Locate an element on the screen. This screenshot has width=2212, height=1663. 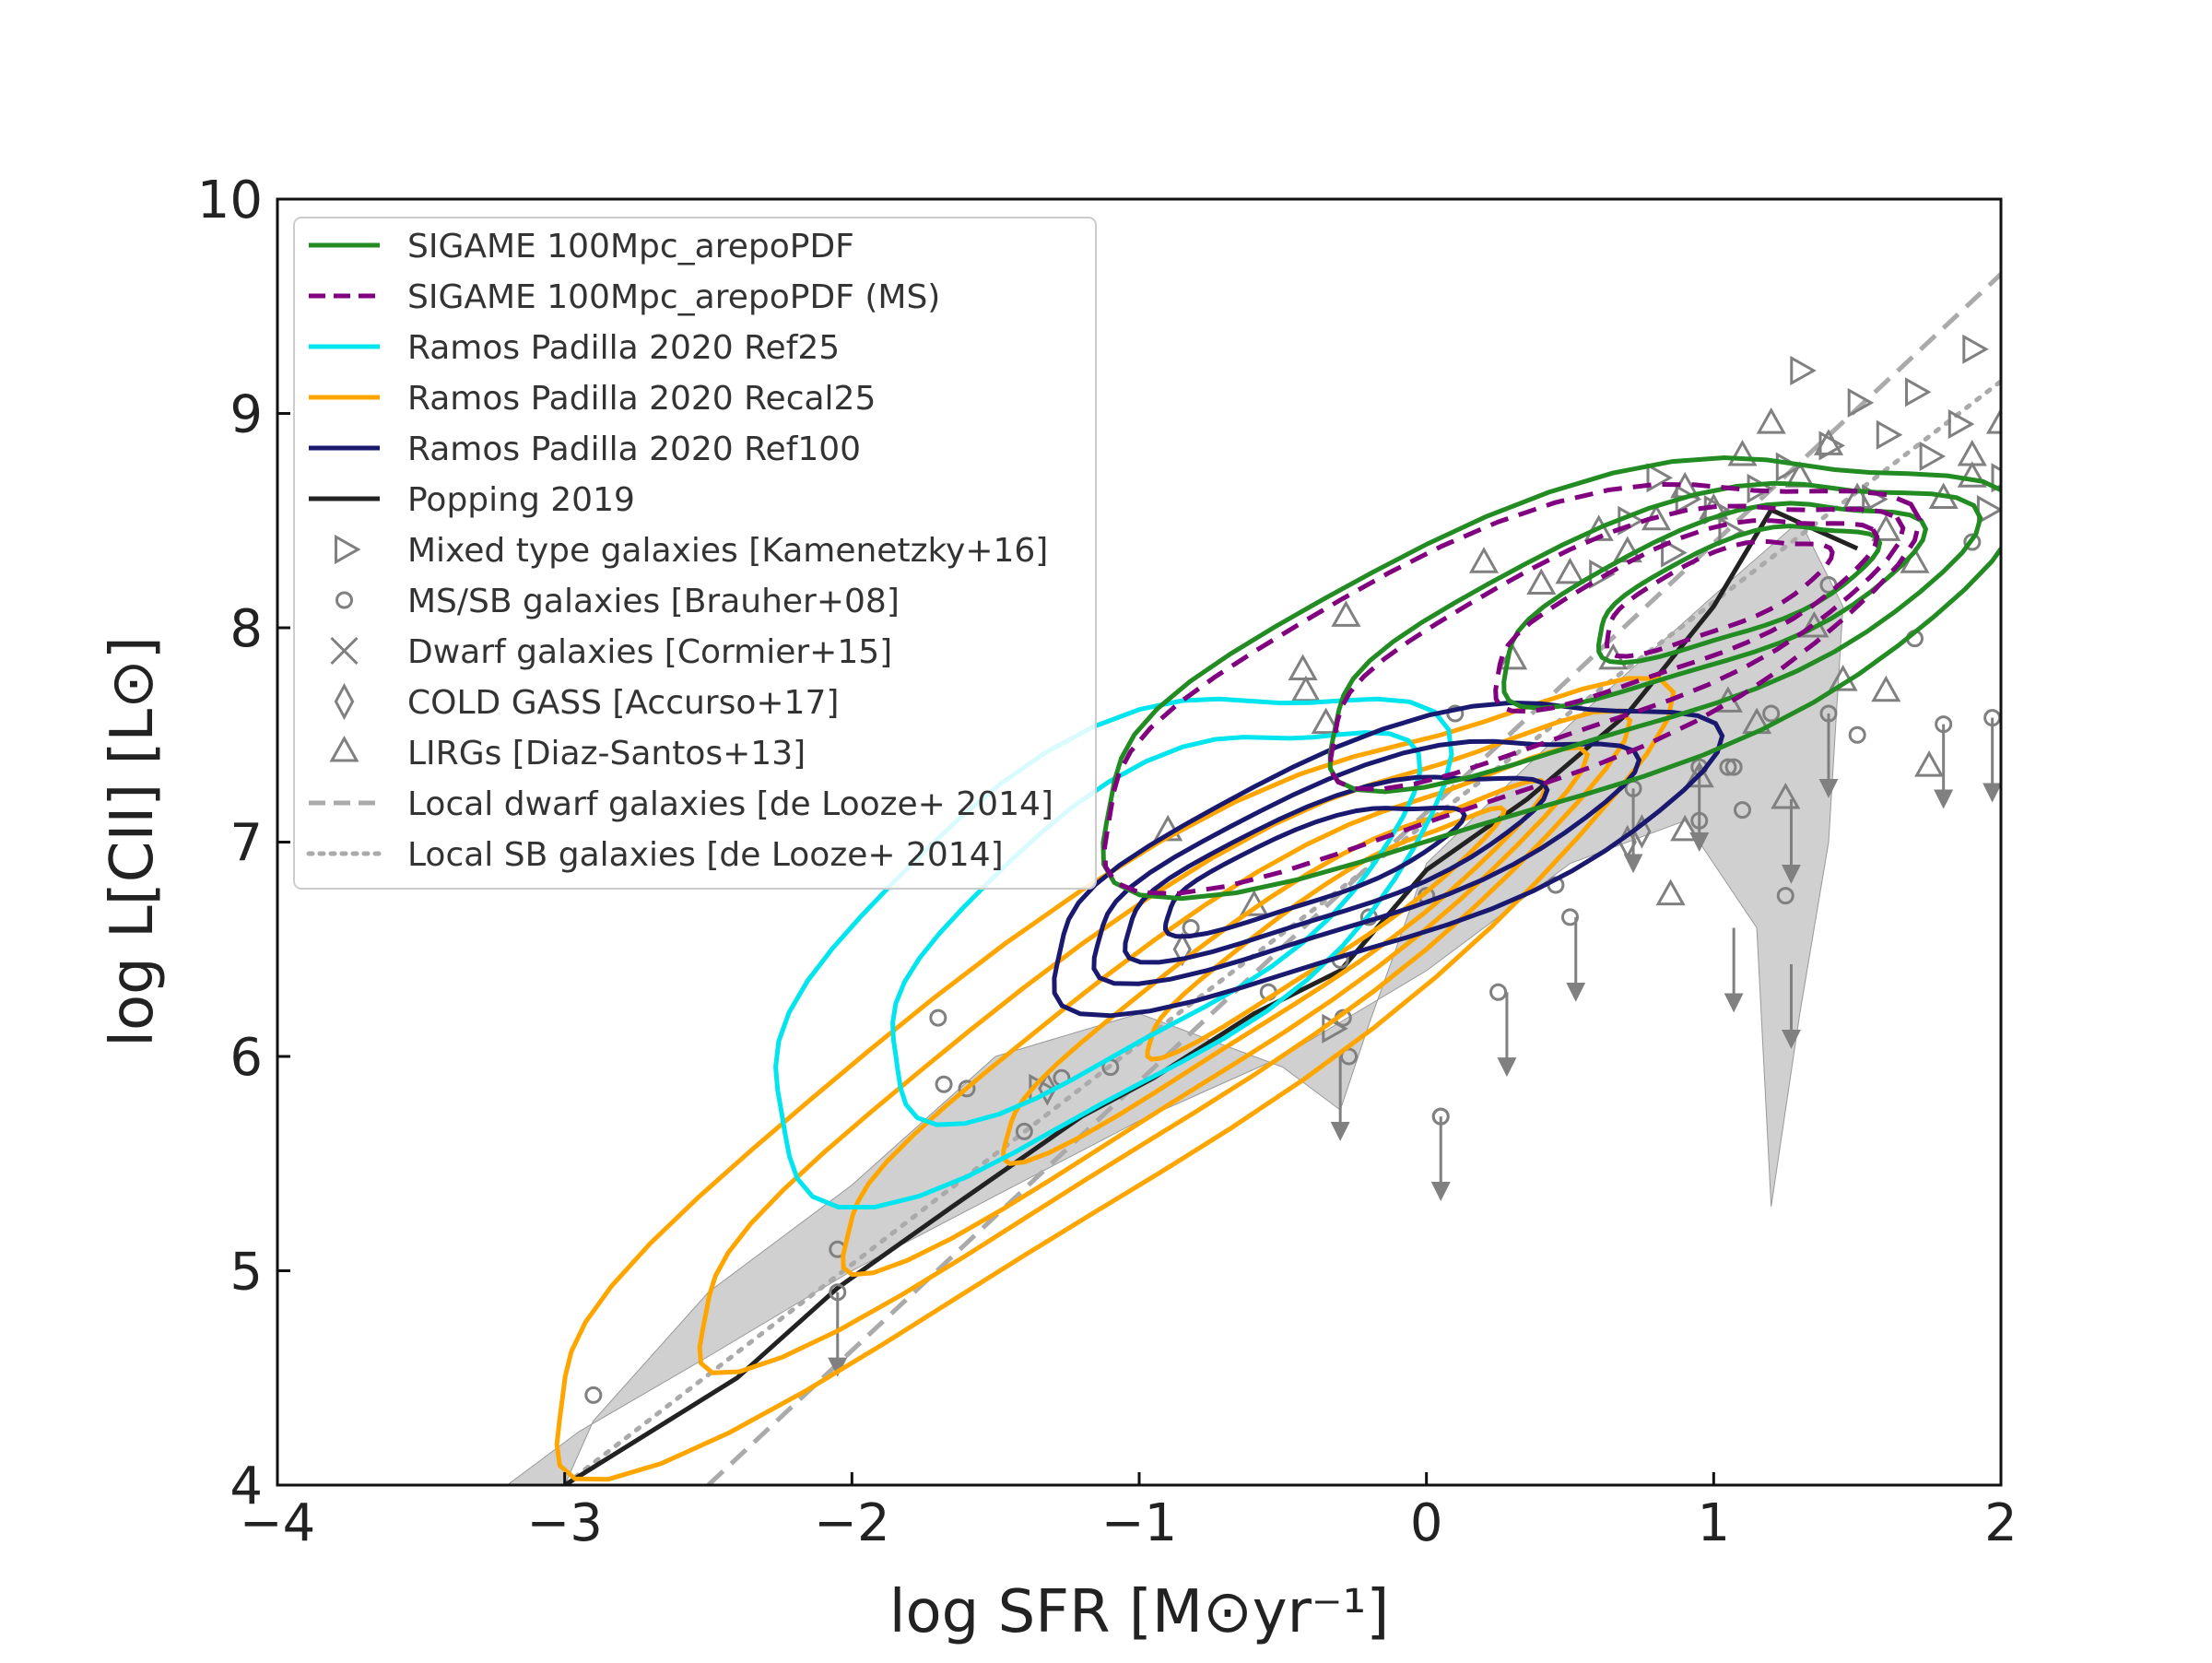
legend-label-12: Local SB galaxies [de Looze+ 2014] is located at coordinates (705, 855).